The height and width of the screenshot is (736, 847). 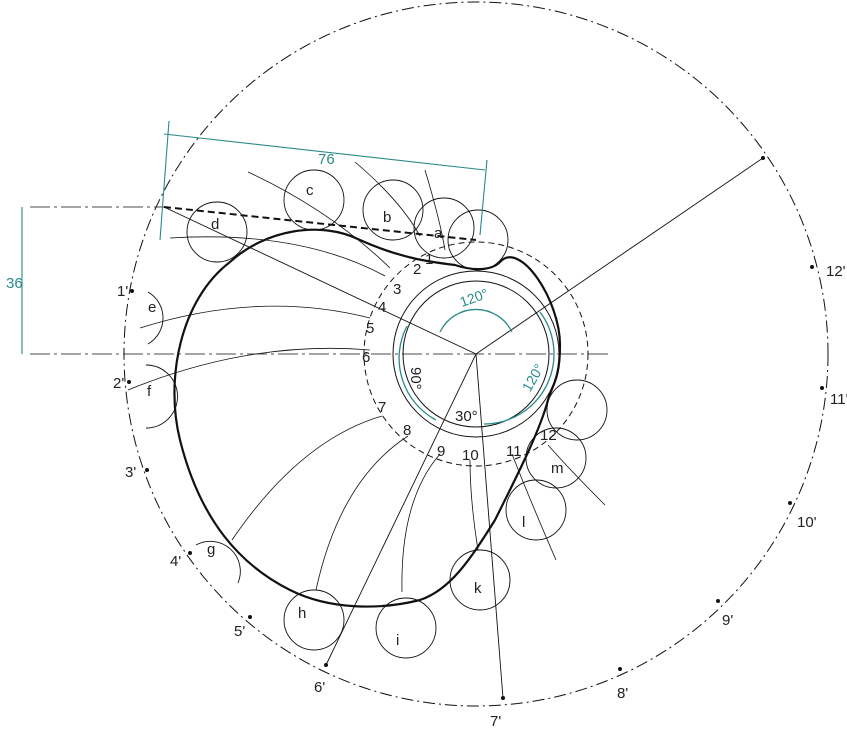 I want to click on outer-mark-12: 12', so click(x=836, y=271).